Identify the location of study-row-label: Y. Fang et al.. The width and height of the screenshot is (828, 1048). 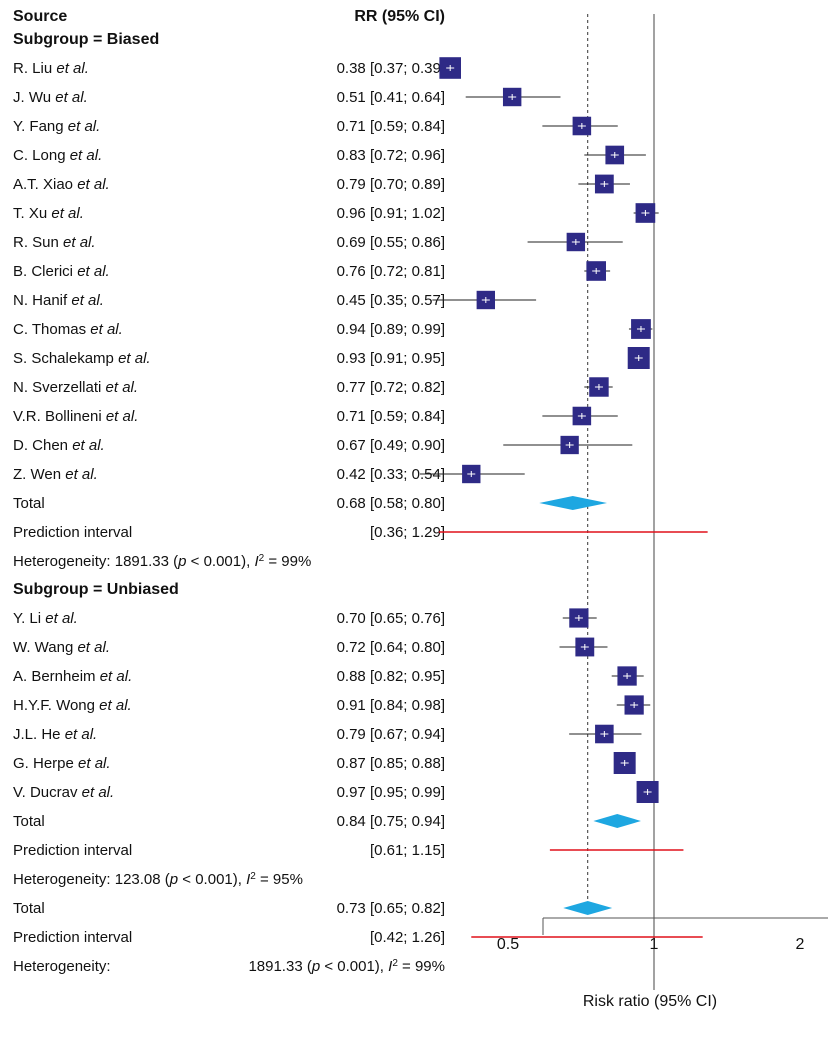
(56, 126).